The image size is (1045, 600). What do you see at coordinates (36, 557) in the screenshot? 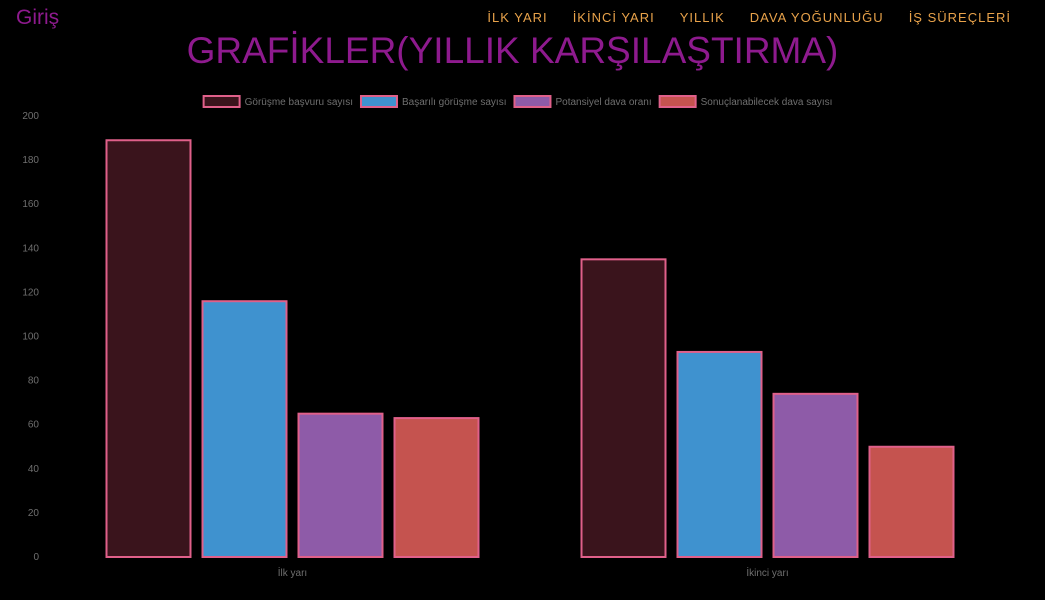
I see `y-tick-label: 0` at bounding box center [36, 557].